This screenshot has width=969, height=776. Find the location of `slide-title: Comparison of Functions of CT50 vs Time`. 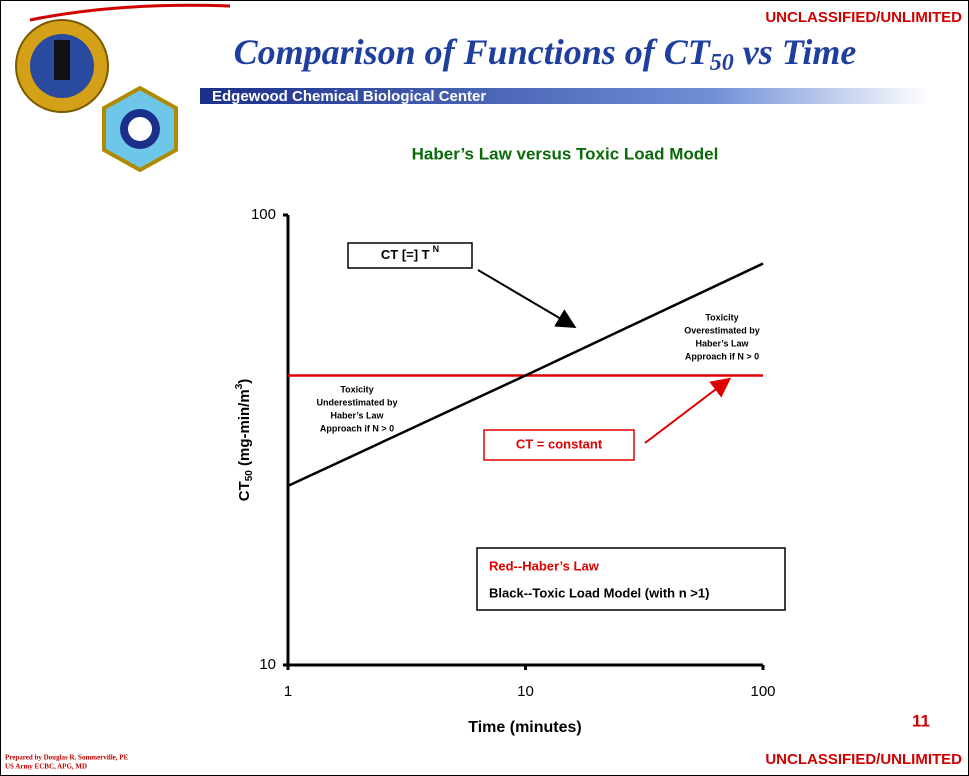

slide-title: Comparison of Functions of CT50 vs Time is located at coordinates (545, 53).